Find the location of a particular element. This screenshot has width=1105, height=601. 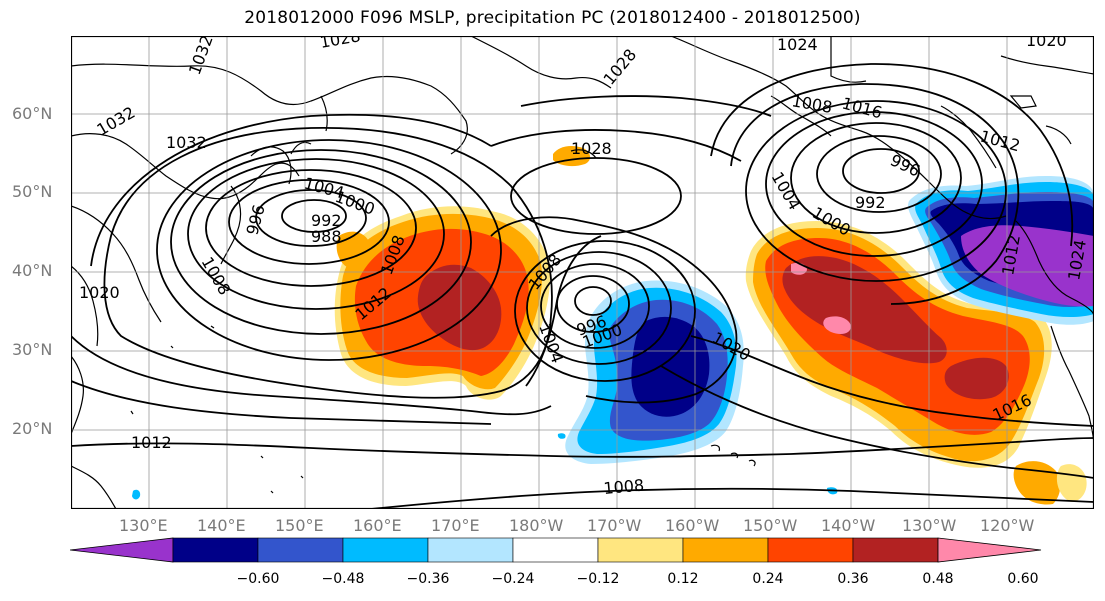

precip-colorbar is located at coordinates (556, 550).